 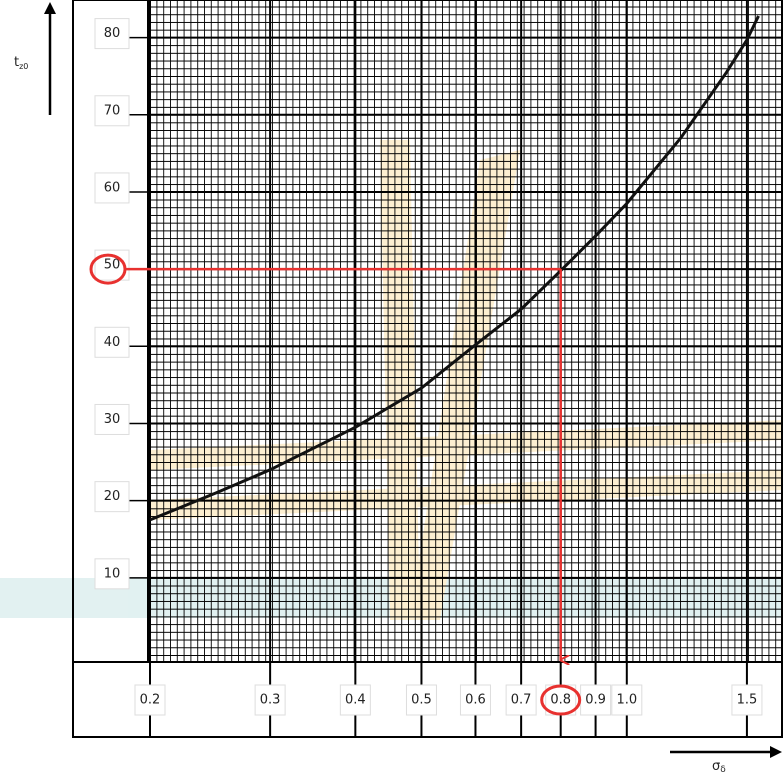 I want to click on x-tick-label: 0.3, so click(x=270, y=700).